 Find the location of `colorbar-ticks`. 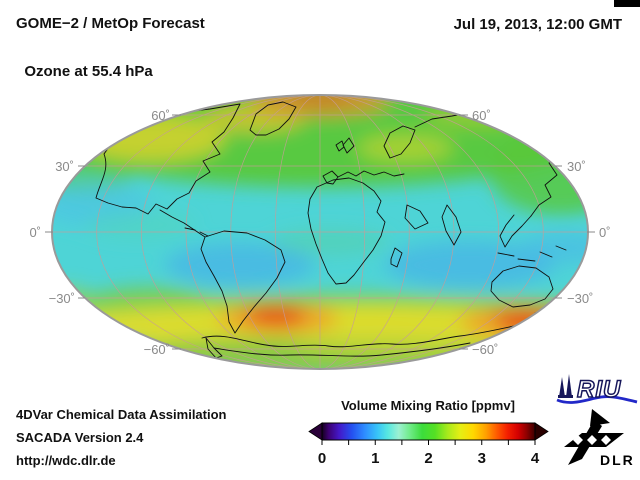

colorbar-ticks is located at coordinates (428, 442).